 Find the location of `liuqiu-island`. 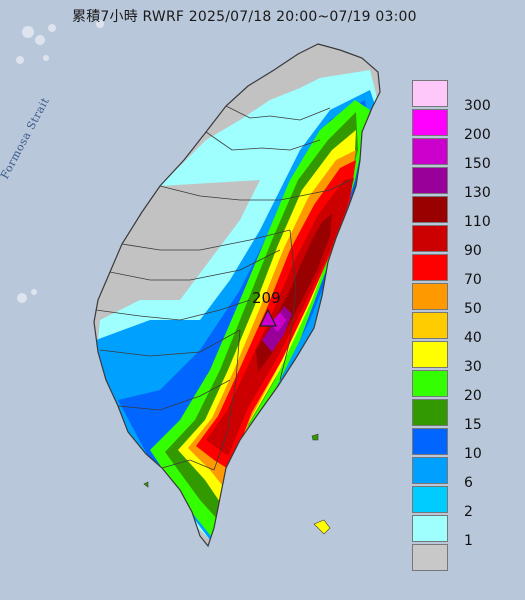

liuqiu-island is located at coordinates (146, 484).